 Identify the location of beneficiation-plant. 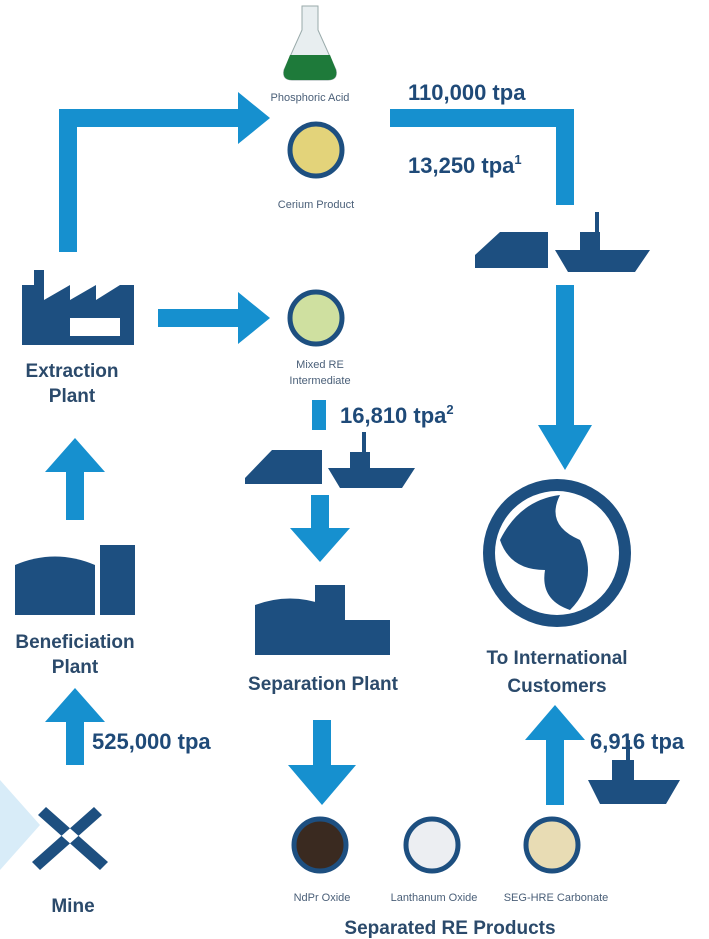
(75, 580).